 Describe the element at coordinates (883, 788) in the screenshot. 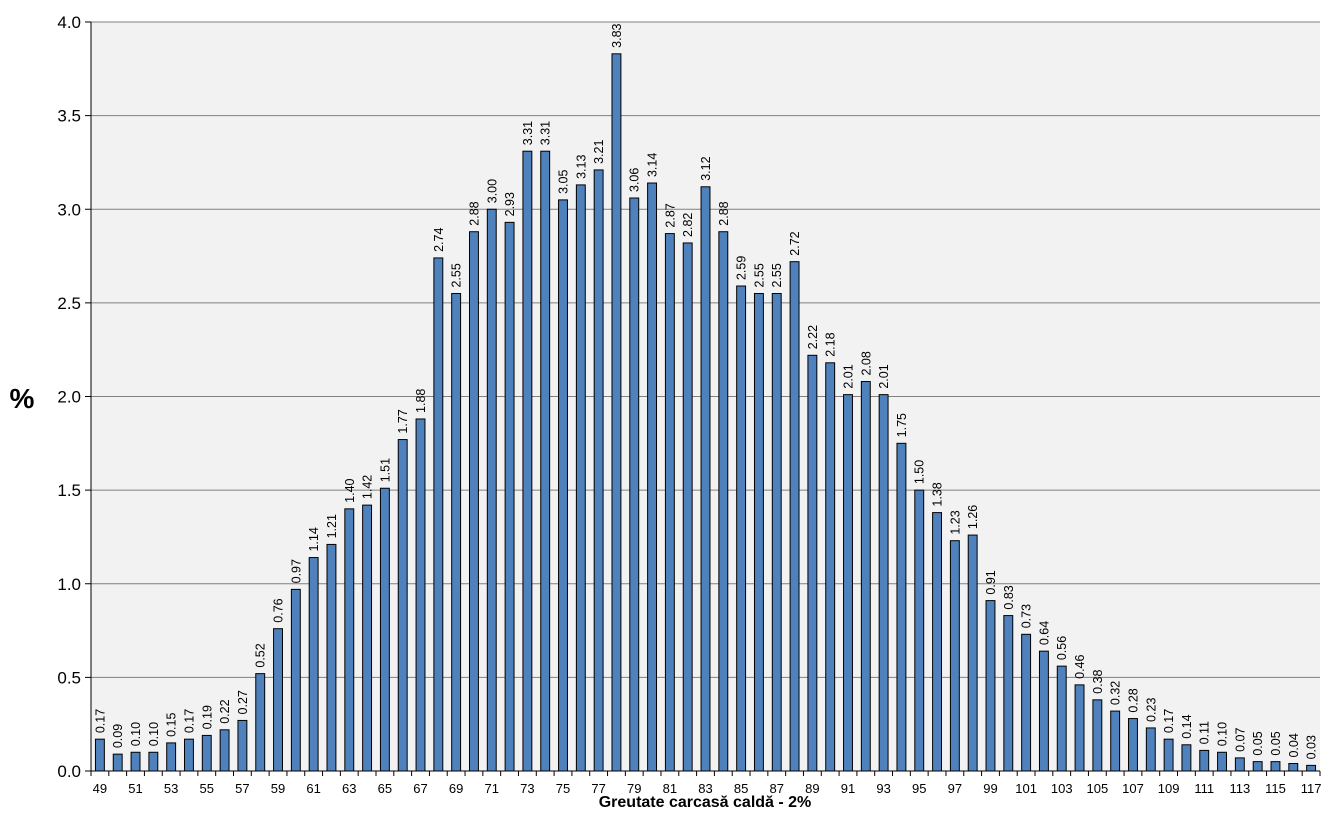

I see `x-tick-label: 93` at that location.